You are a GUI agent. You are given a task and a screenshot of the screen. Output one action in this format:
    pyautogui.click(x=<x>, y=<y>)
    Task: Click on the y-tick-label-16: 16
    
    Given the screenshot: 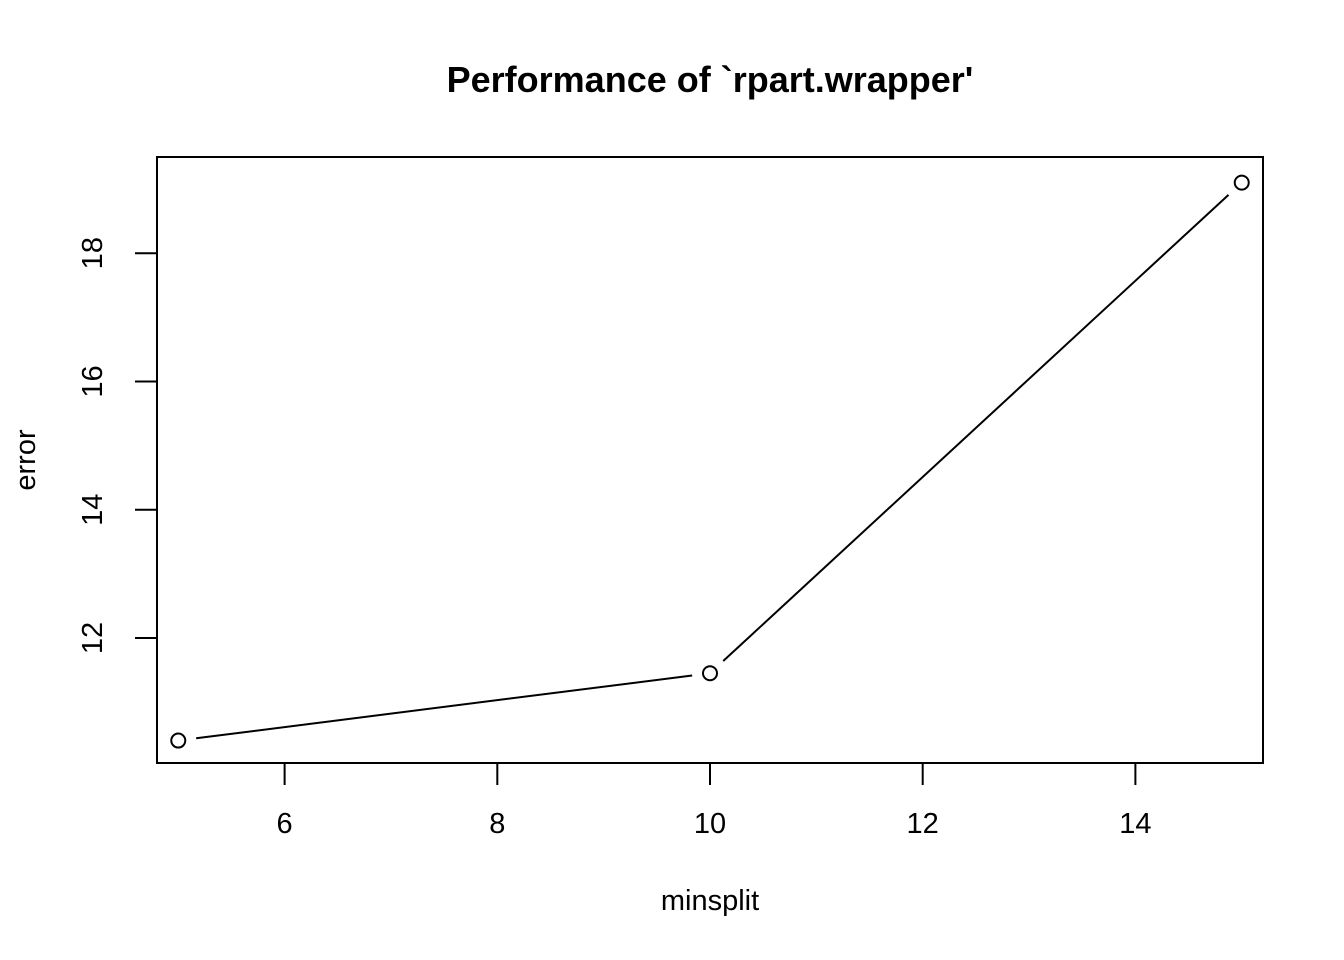 What is the action you would take?
    pyautogui.click(x=93, y=381)
    